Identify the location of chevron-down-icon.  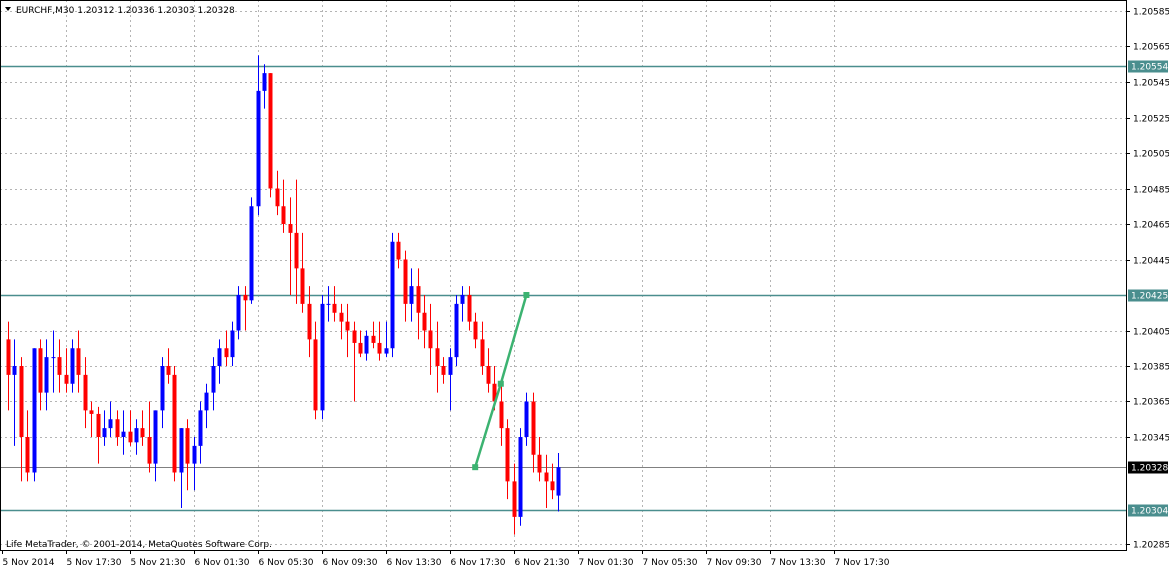
(8, 9).